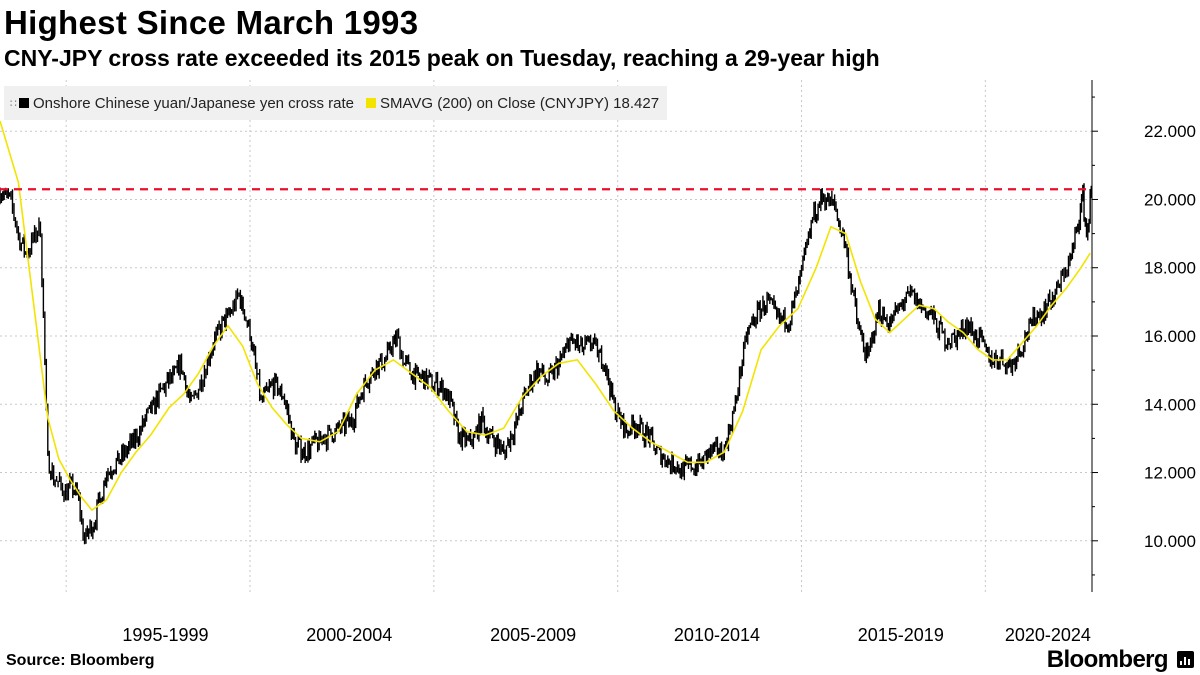 The height and width of the screenshot is (675, 1200). I want to click on y-tick-label: 20.000, so click(1170, 199).